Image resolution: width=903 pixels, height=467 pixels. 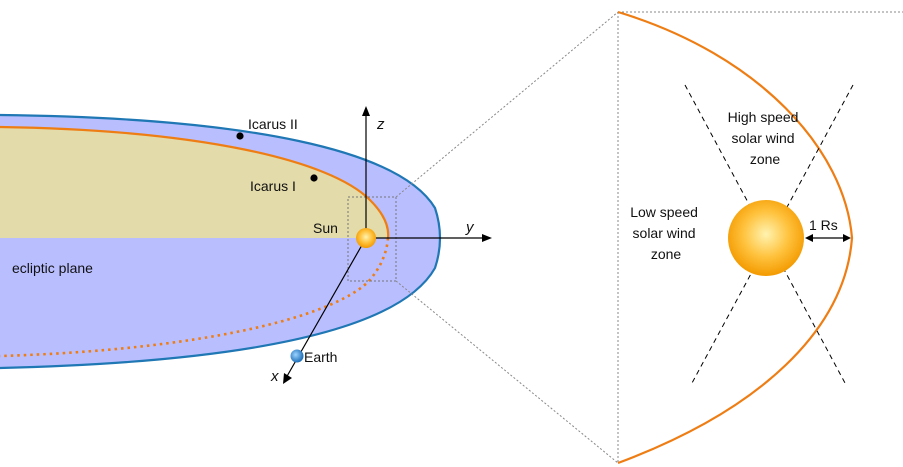 I want to click on low-speed-zone-line-3: zone, so click(x=666, y=254).